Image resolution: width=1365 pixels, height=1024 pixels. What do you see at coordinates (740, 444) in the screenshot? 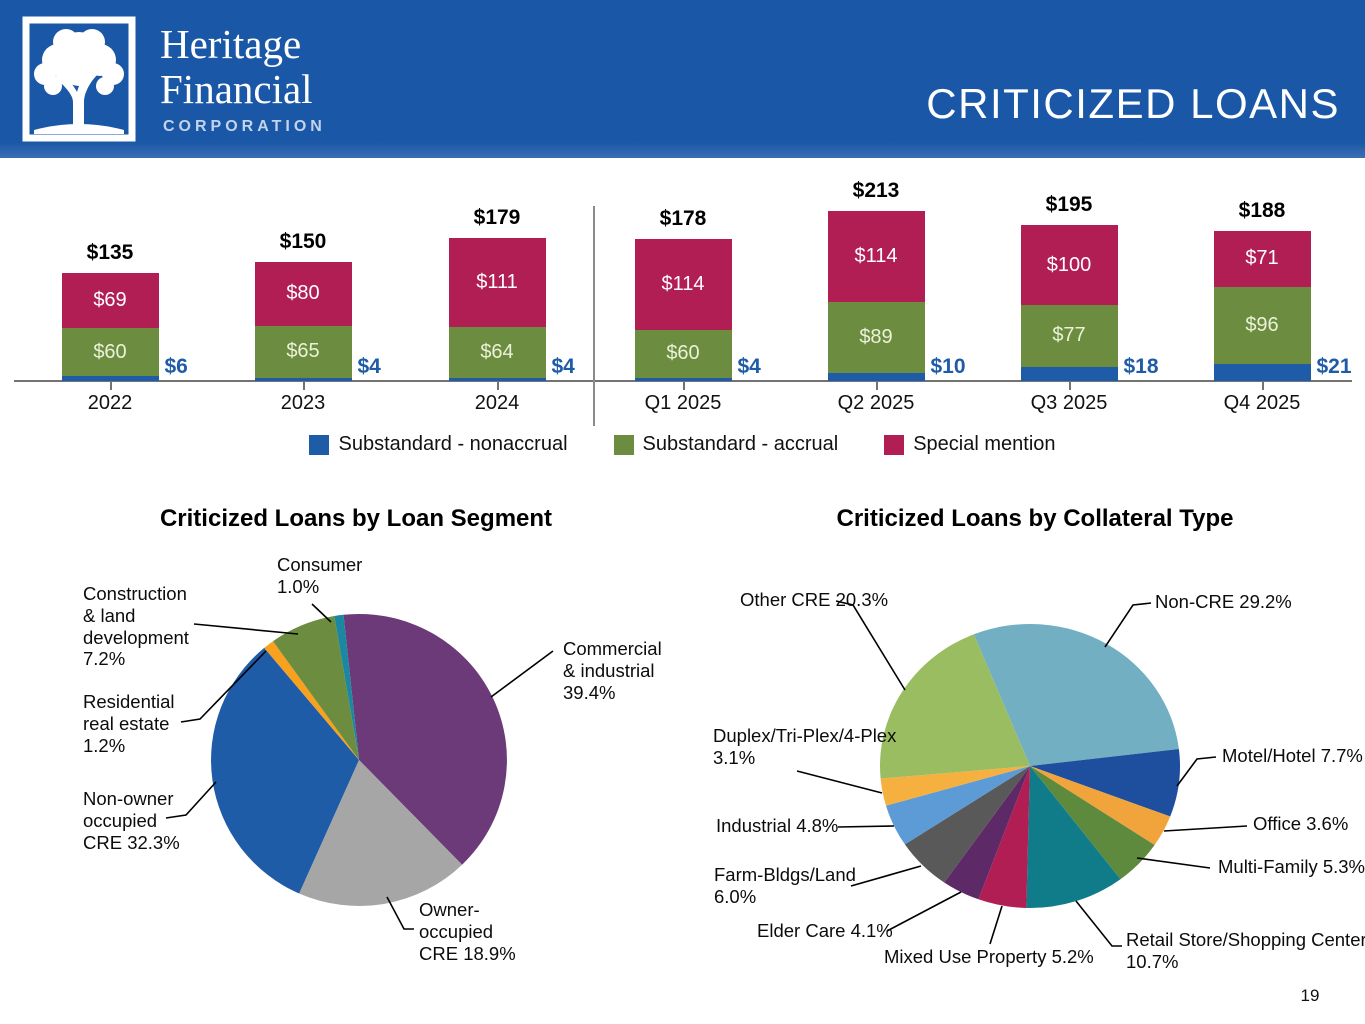
I see `legend-label: Substandard - accrual` at bounding box center [740, 444].